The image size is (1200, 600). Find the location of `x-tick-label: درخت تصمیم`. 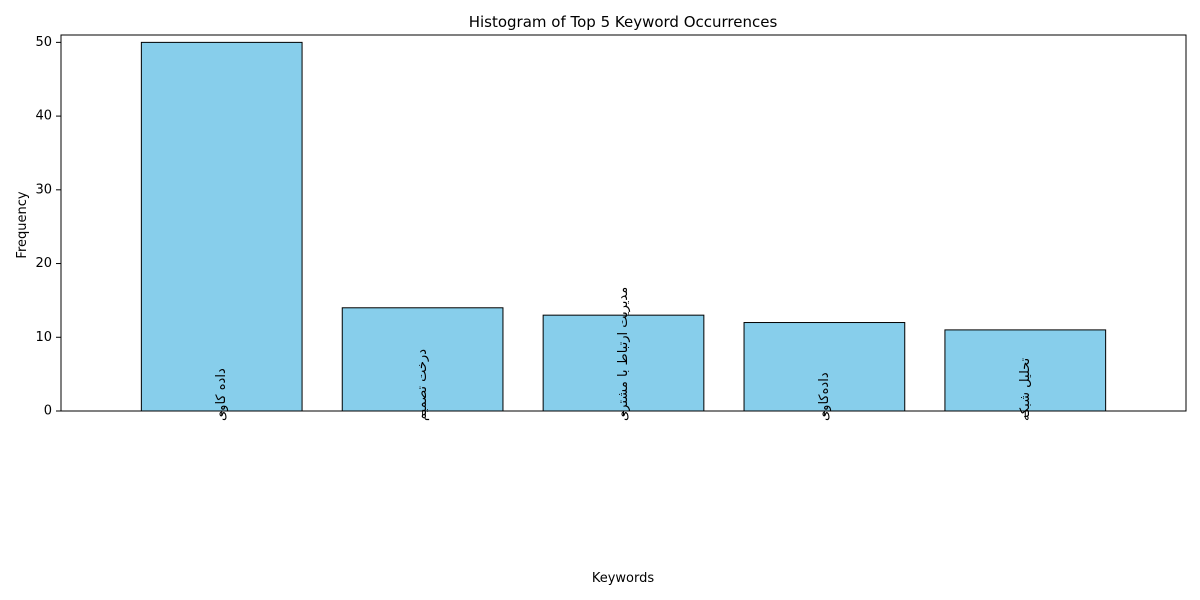

x-tick-label: درخت تصمیم is located at coordinates (422, 385).